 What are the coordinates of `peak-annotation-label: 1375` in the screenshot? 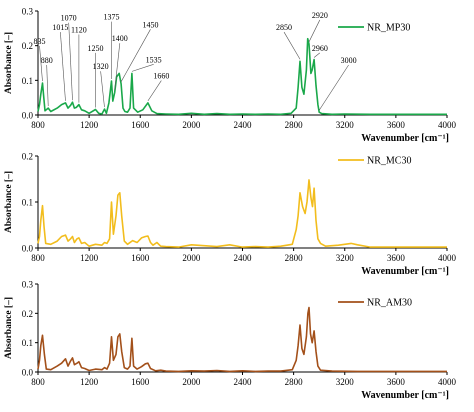 It's located at (111, 17).